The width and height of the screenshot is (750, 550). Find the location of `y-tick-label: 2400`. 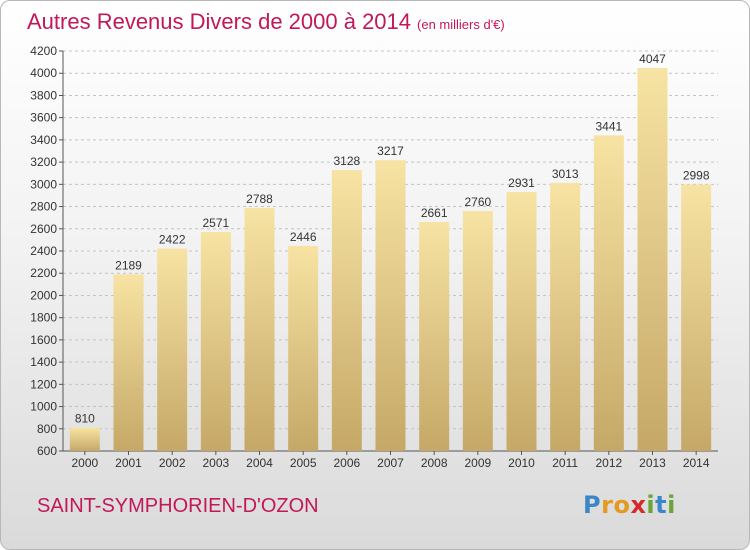

y-tick-label: 2400 is located at coordinates (43, 251).